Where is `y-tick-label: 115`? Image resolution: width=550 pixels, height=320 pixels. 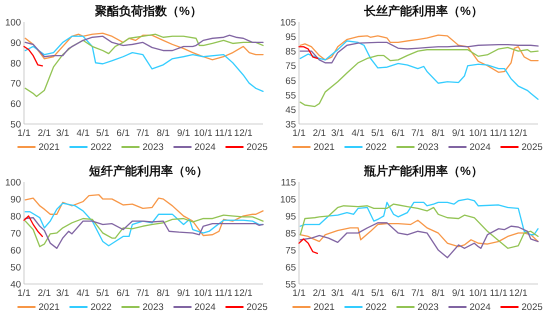 y-tick-label: 115 is located at coordinates (288, 183).